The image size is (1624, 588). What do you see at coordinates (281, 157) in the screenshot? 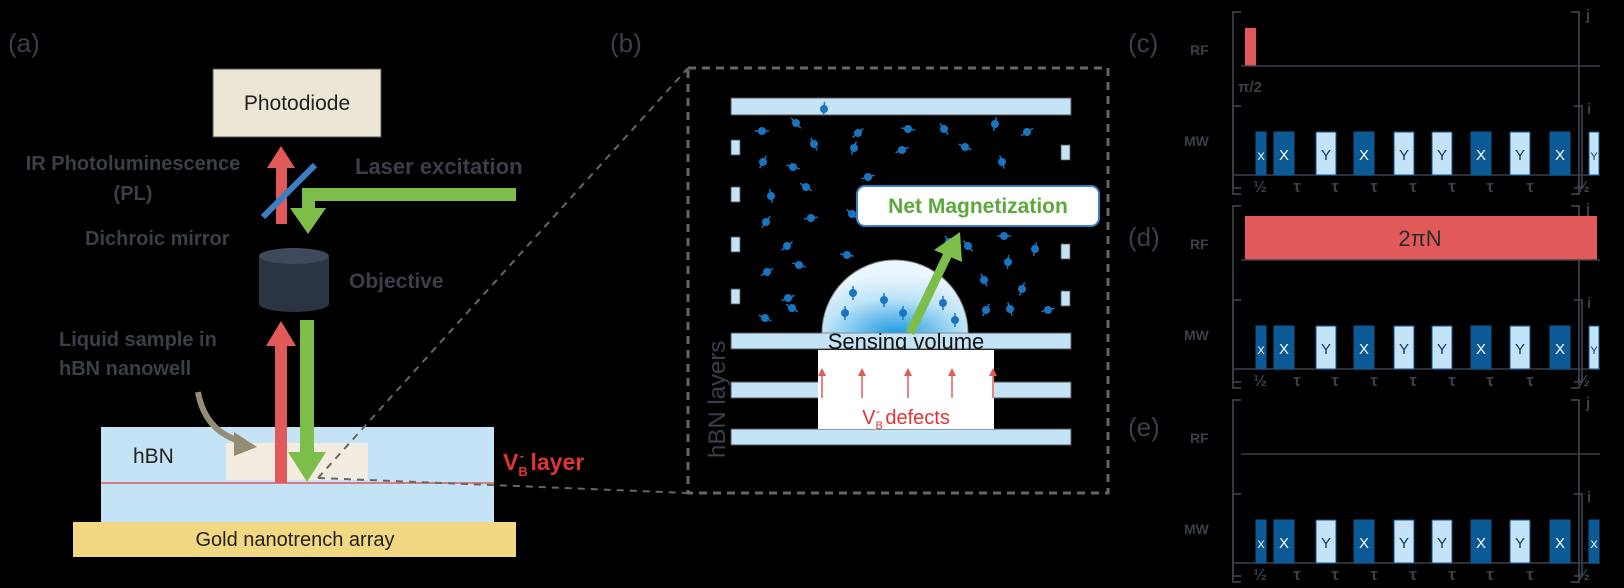
I see `pl-arrow-upper-head` at bounding box center [281, 157].